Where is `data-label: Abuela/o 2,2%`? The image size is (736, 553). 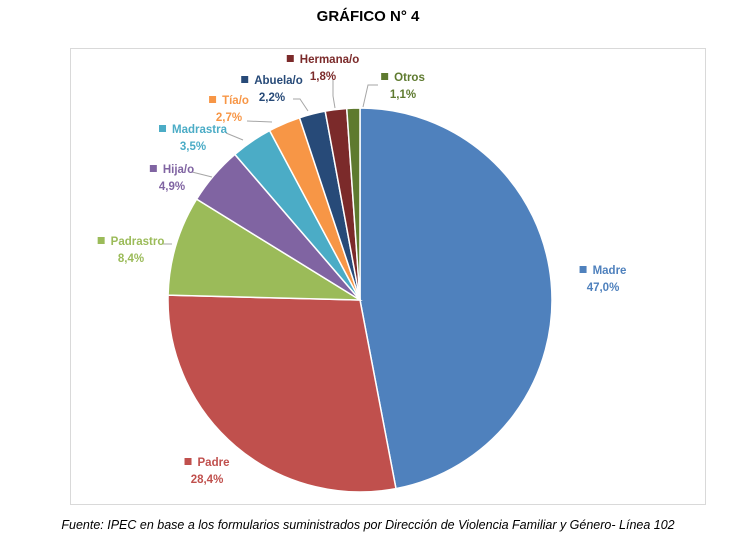
data-label: Abuela/o 2,2% is located at coordinates (272, 90).